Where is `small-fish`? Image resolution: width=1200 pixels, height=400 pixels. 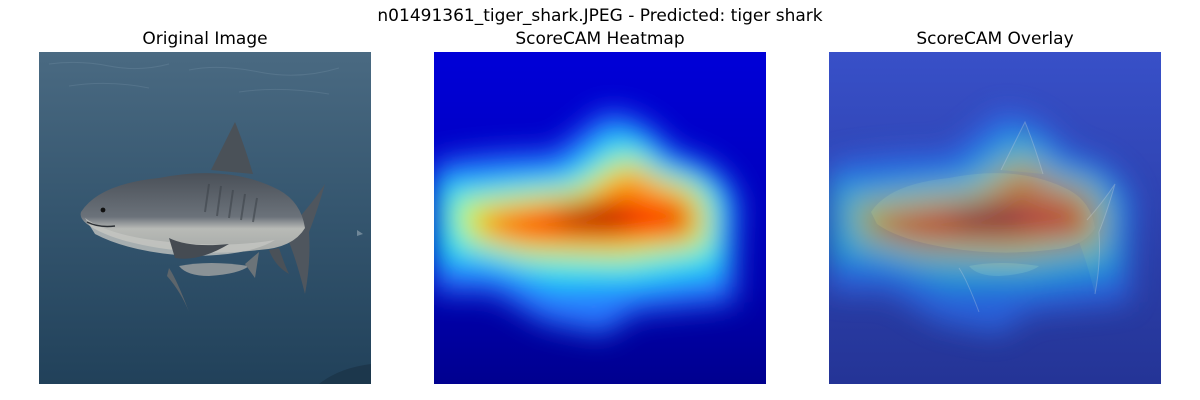
small-fish is located at coordinates (360, 233).